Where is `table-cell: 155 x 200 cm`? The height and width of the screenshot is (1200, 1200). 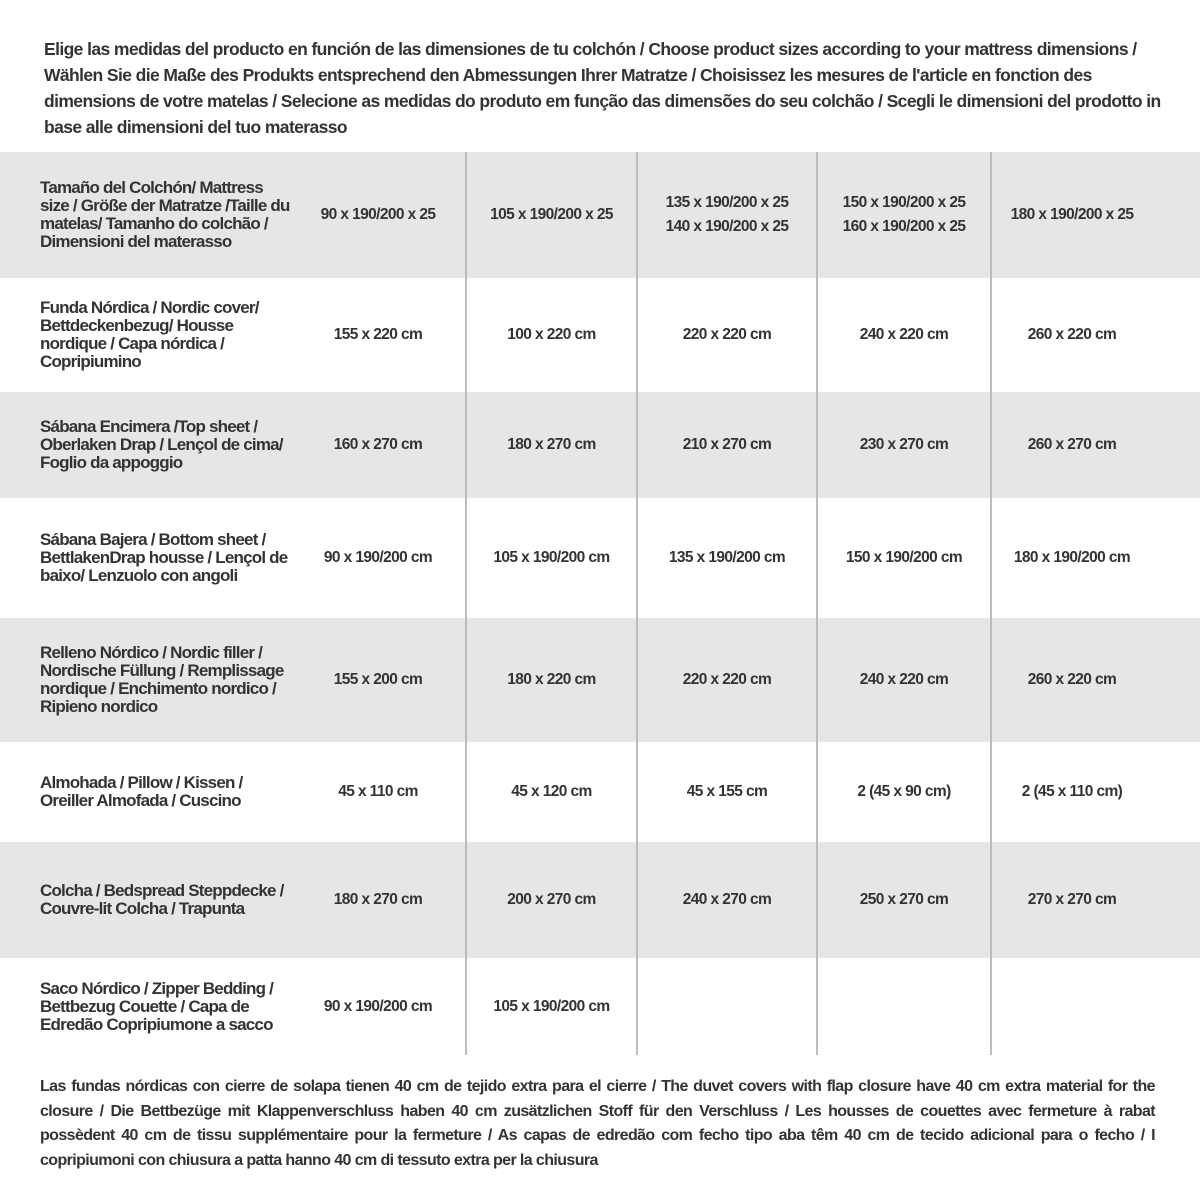
table-cell: 155 x 200 cm is located at coordinates (378, 679).